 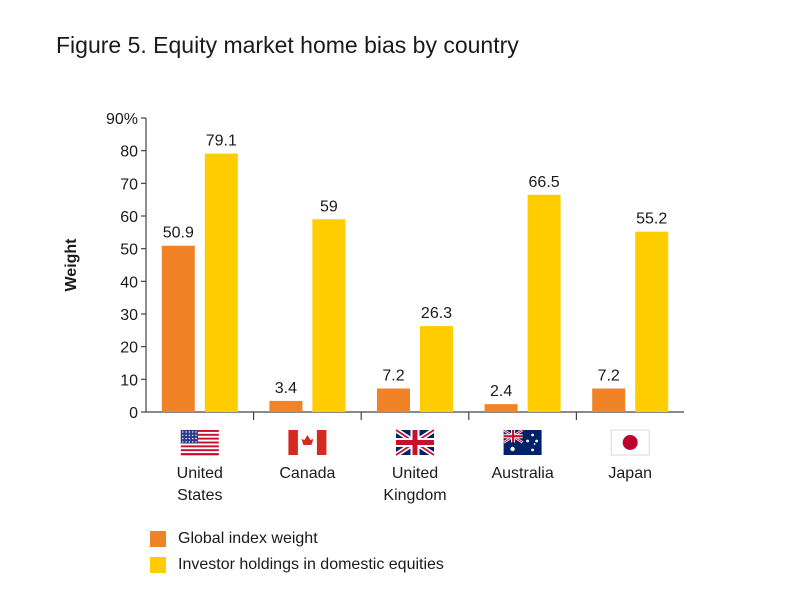 What do you see at coordinates (414, 495) in the screenshot?
I see `category-label: Kingdom` at bounding box center [414, 495].